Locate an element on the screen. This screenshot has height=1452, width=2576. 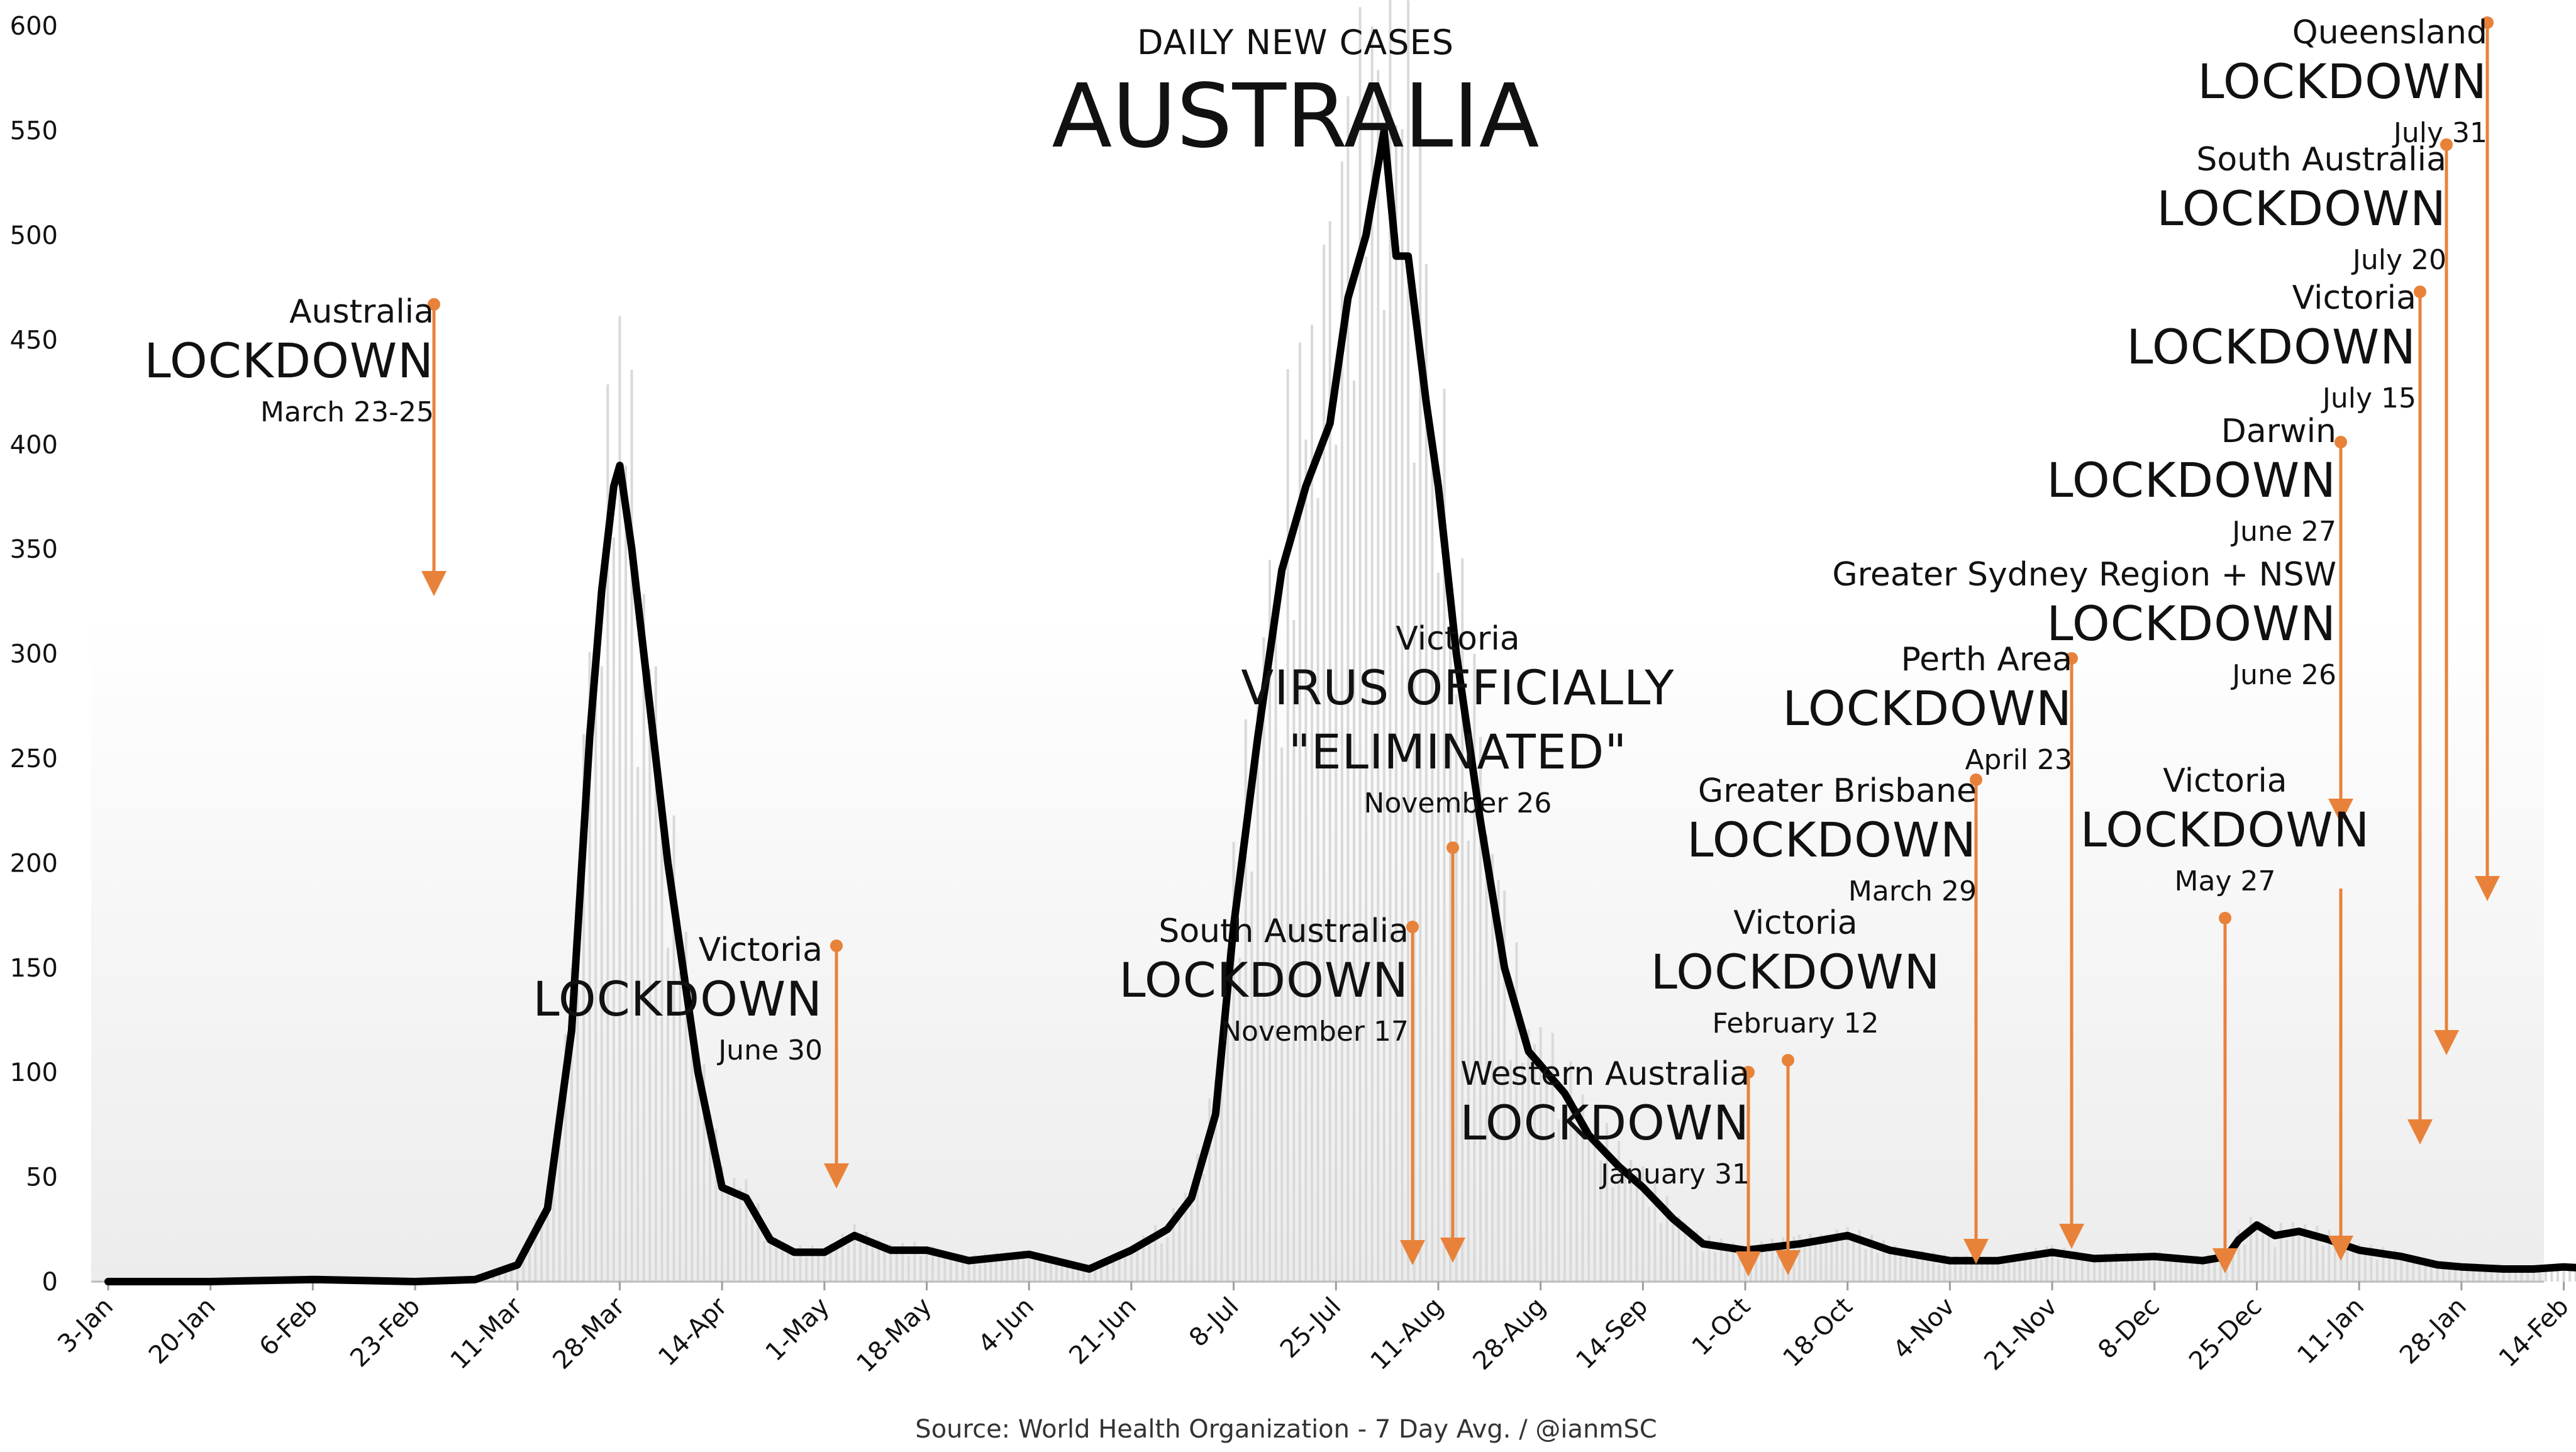
x-tick-label: 21-Nov is located at coordinates (2021, 1335).